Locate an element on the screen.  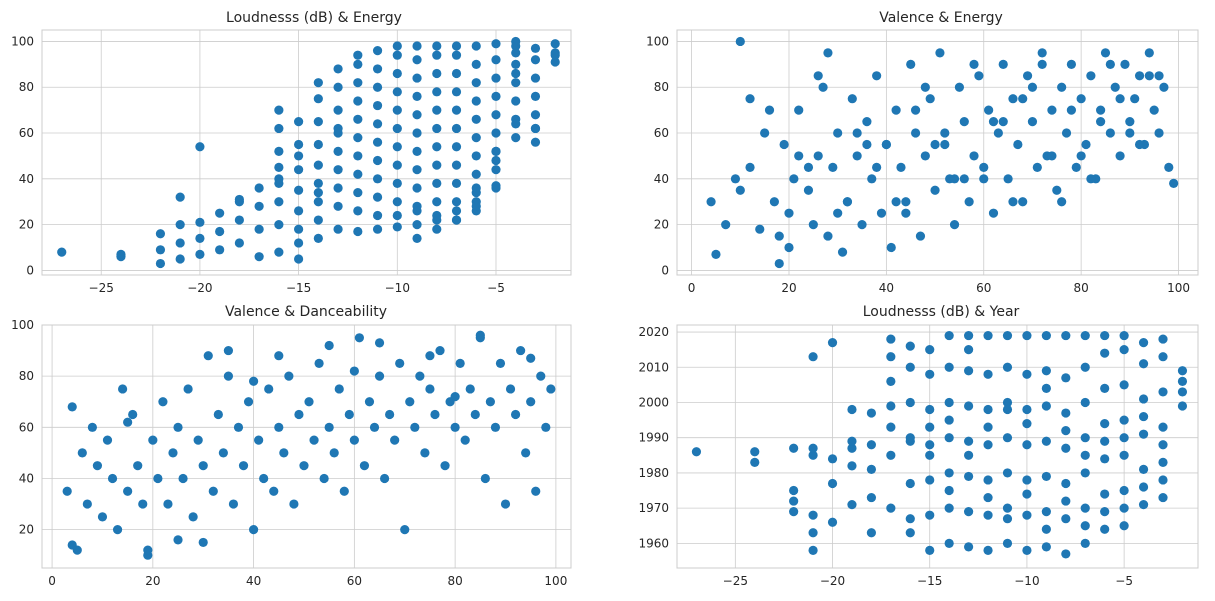
chart-title: Loudnesss (dB) & Year is located at coordinates (941, 312).